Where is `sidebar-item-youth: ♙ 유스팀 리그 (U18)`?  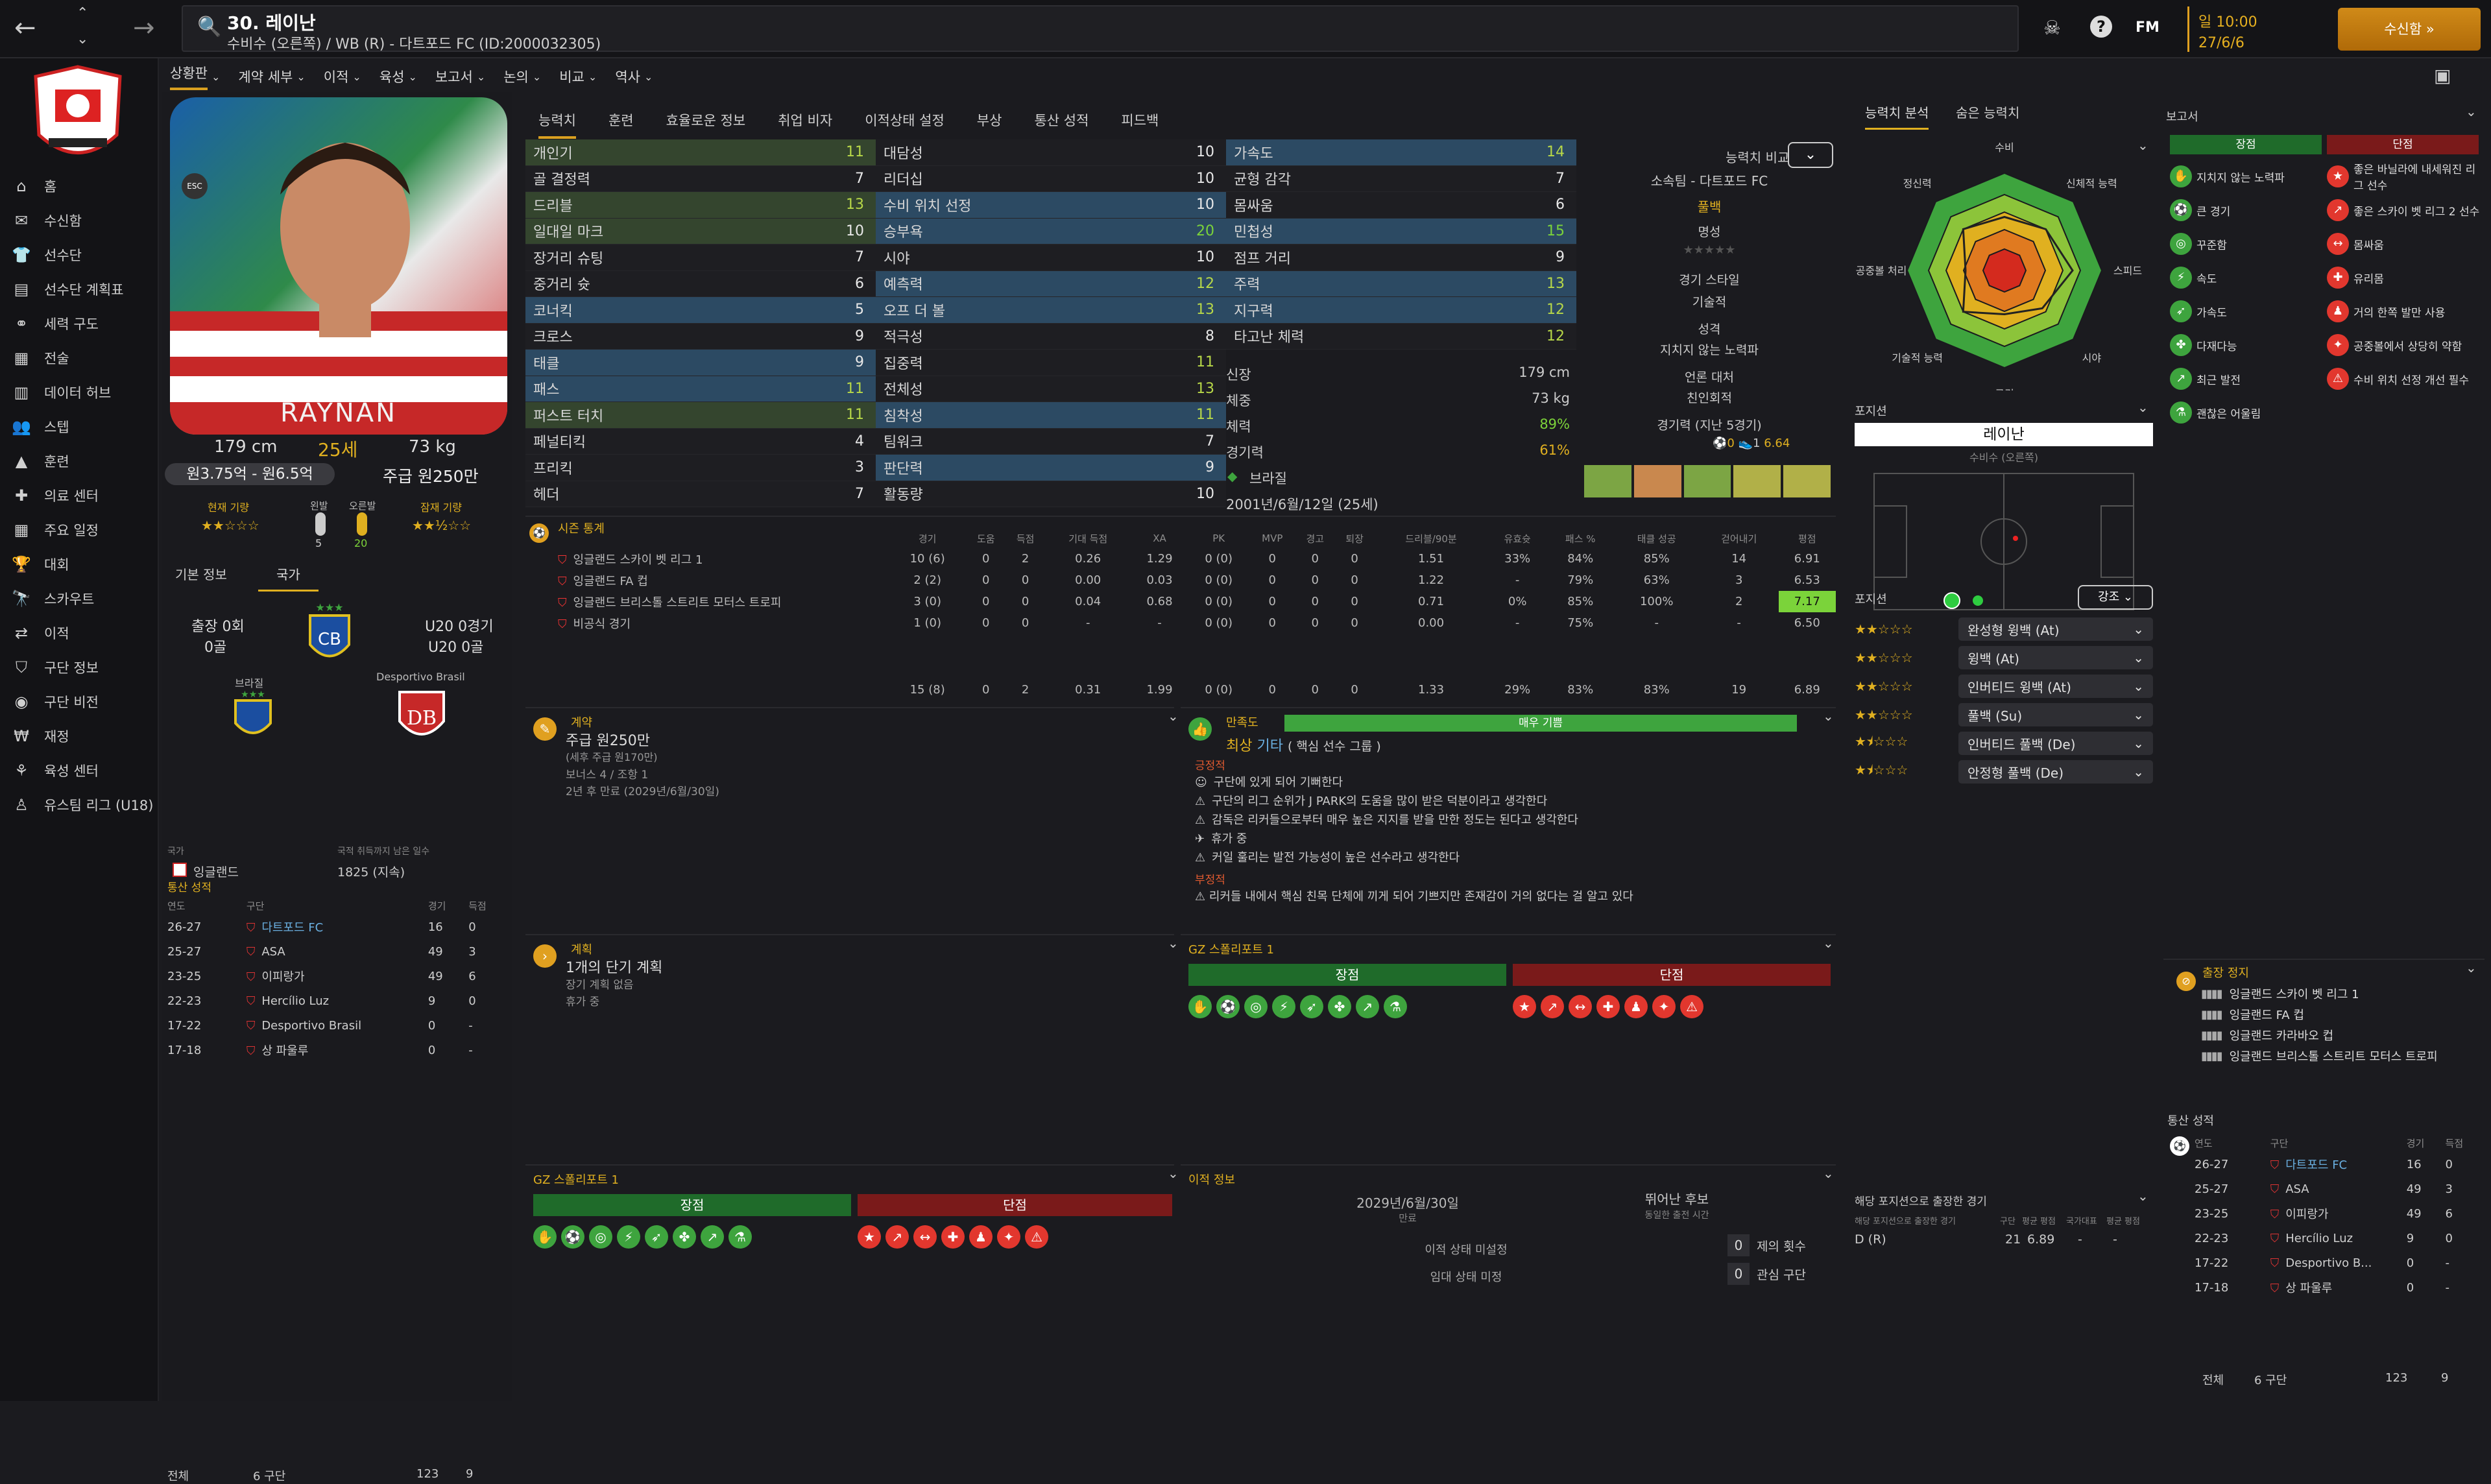
sidebar-item-youth: ♙ 유스팀 리그 (U18) is located at coordinates (79, 804).